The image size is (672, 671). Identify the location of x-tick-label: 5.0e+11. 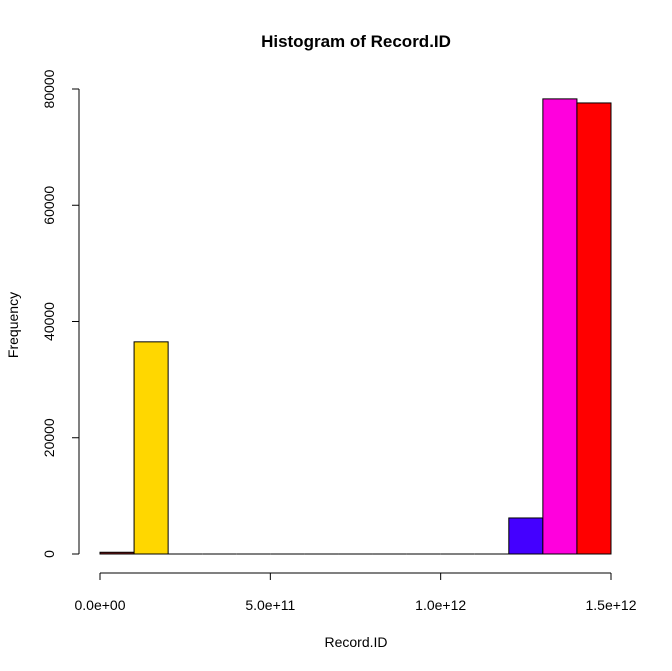
(270, 605).